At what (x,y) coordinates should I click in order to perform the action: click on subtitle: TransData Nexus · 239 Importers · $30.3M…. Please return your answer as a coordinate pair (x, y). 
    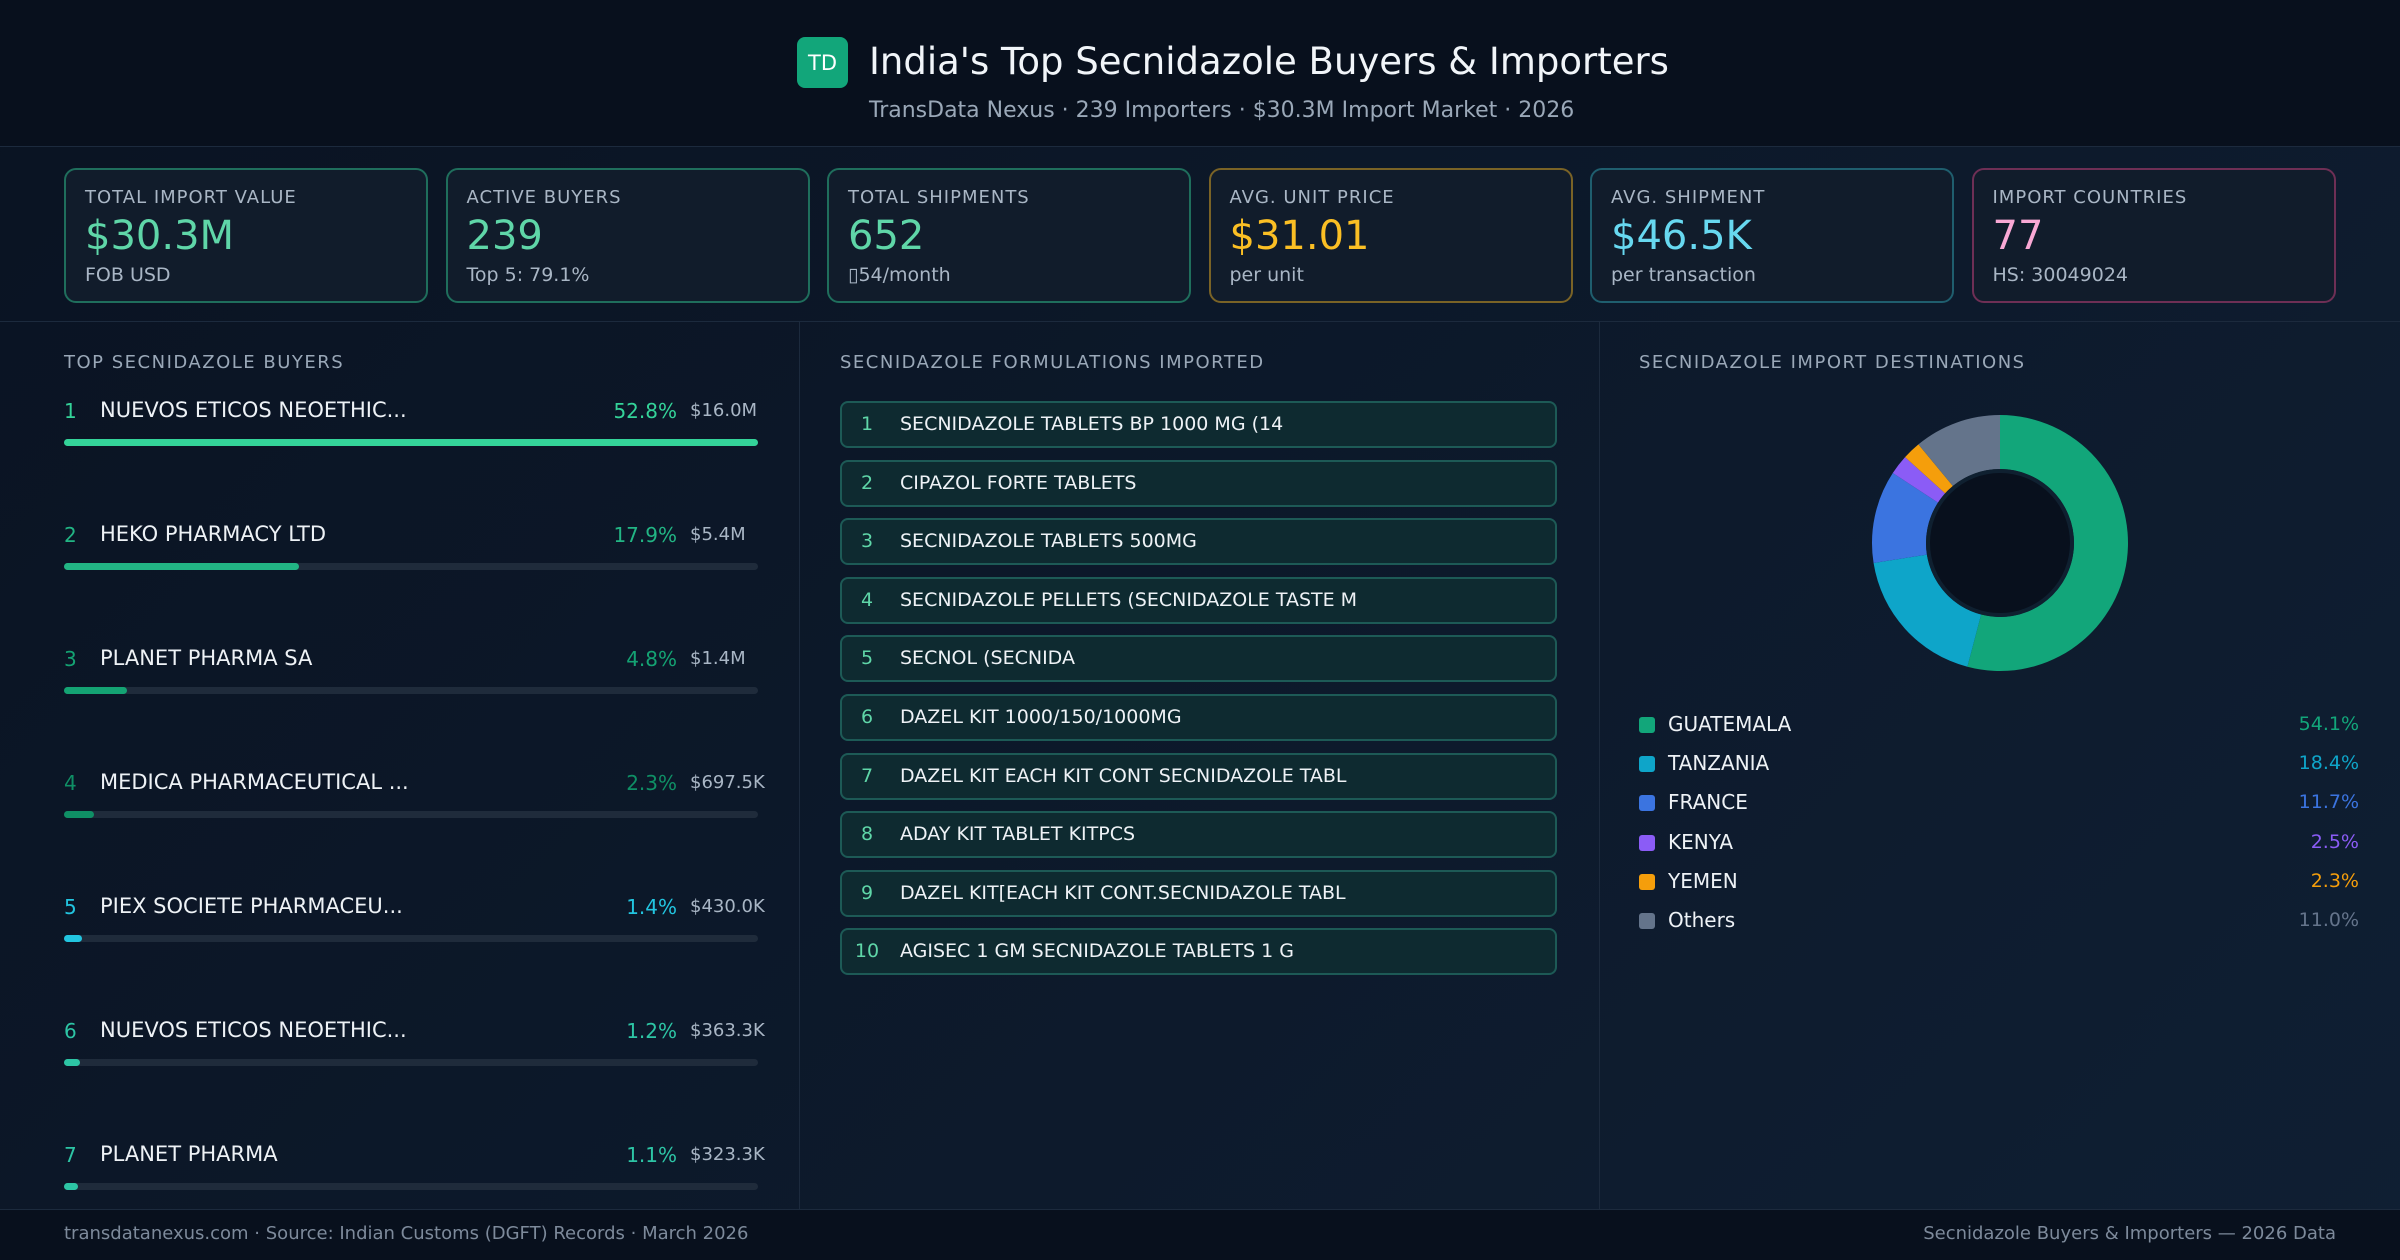
    Looking at the image, I should click on (1222, 110).